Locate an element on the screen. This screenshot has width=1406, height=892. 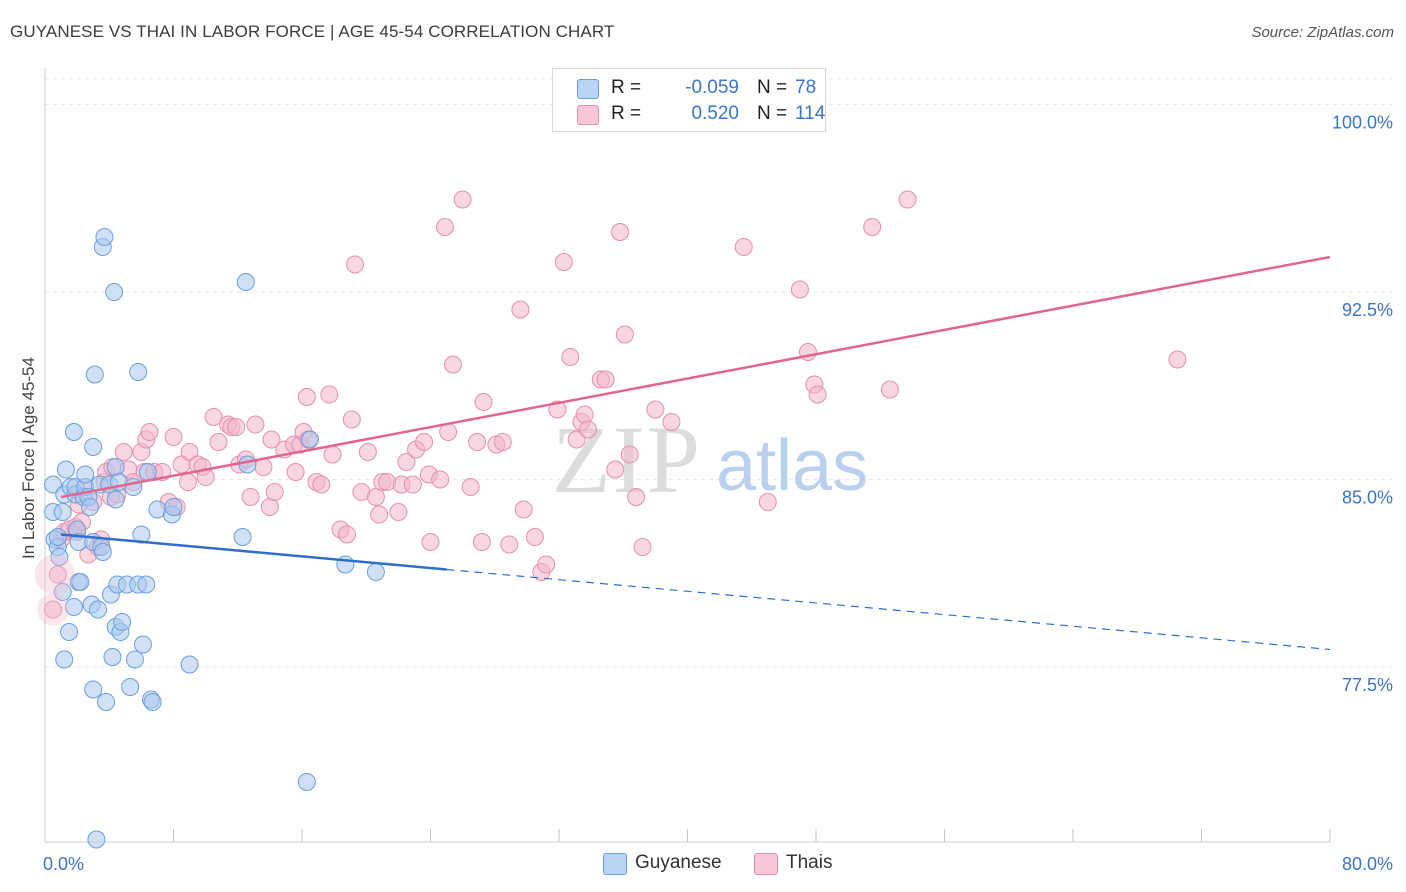
source-label: Source: ZipAtlas.com is located at coordinates (1322, 32).